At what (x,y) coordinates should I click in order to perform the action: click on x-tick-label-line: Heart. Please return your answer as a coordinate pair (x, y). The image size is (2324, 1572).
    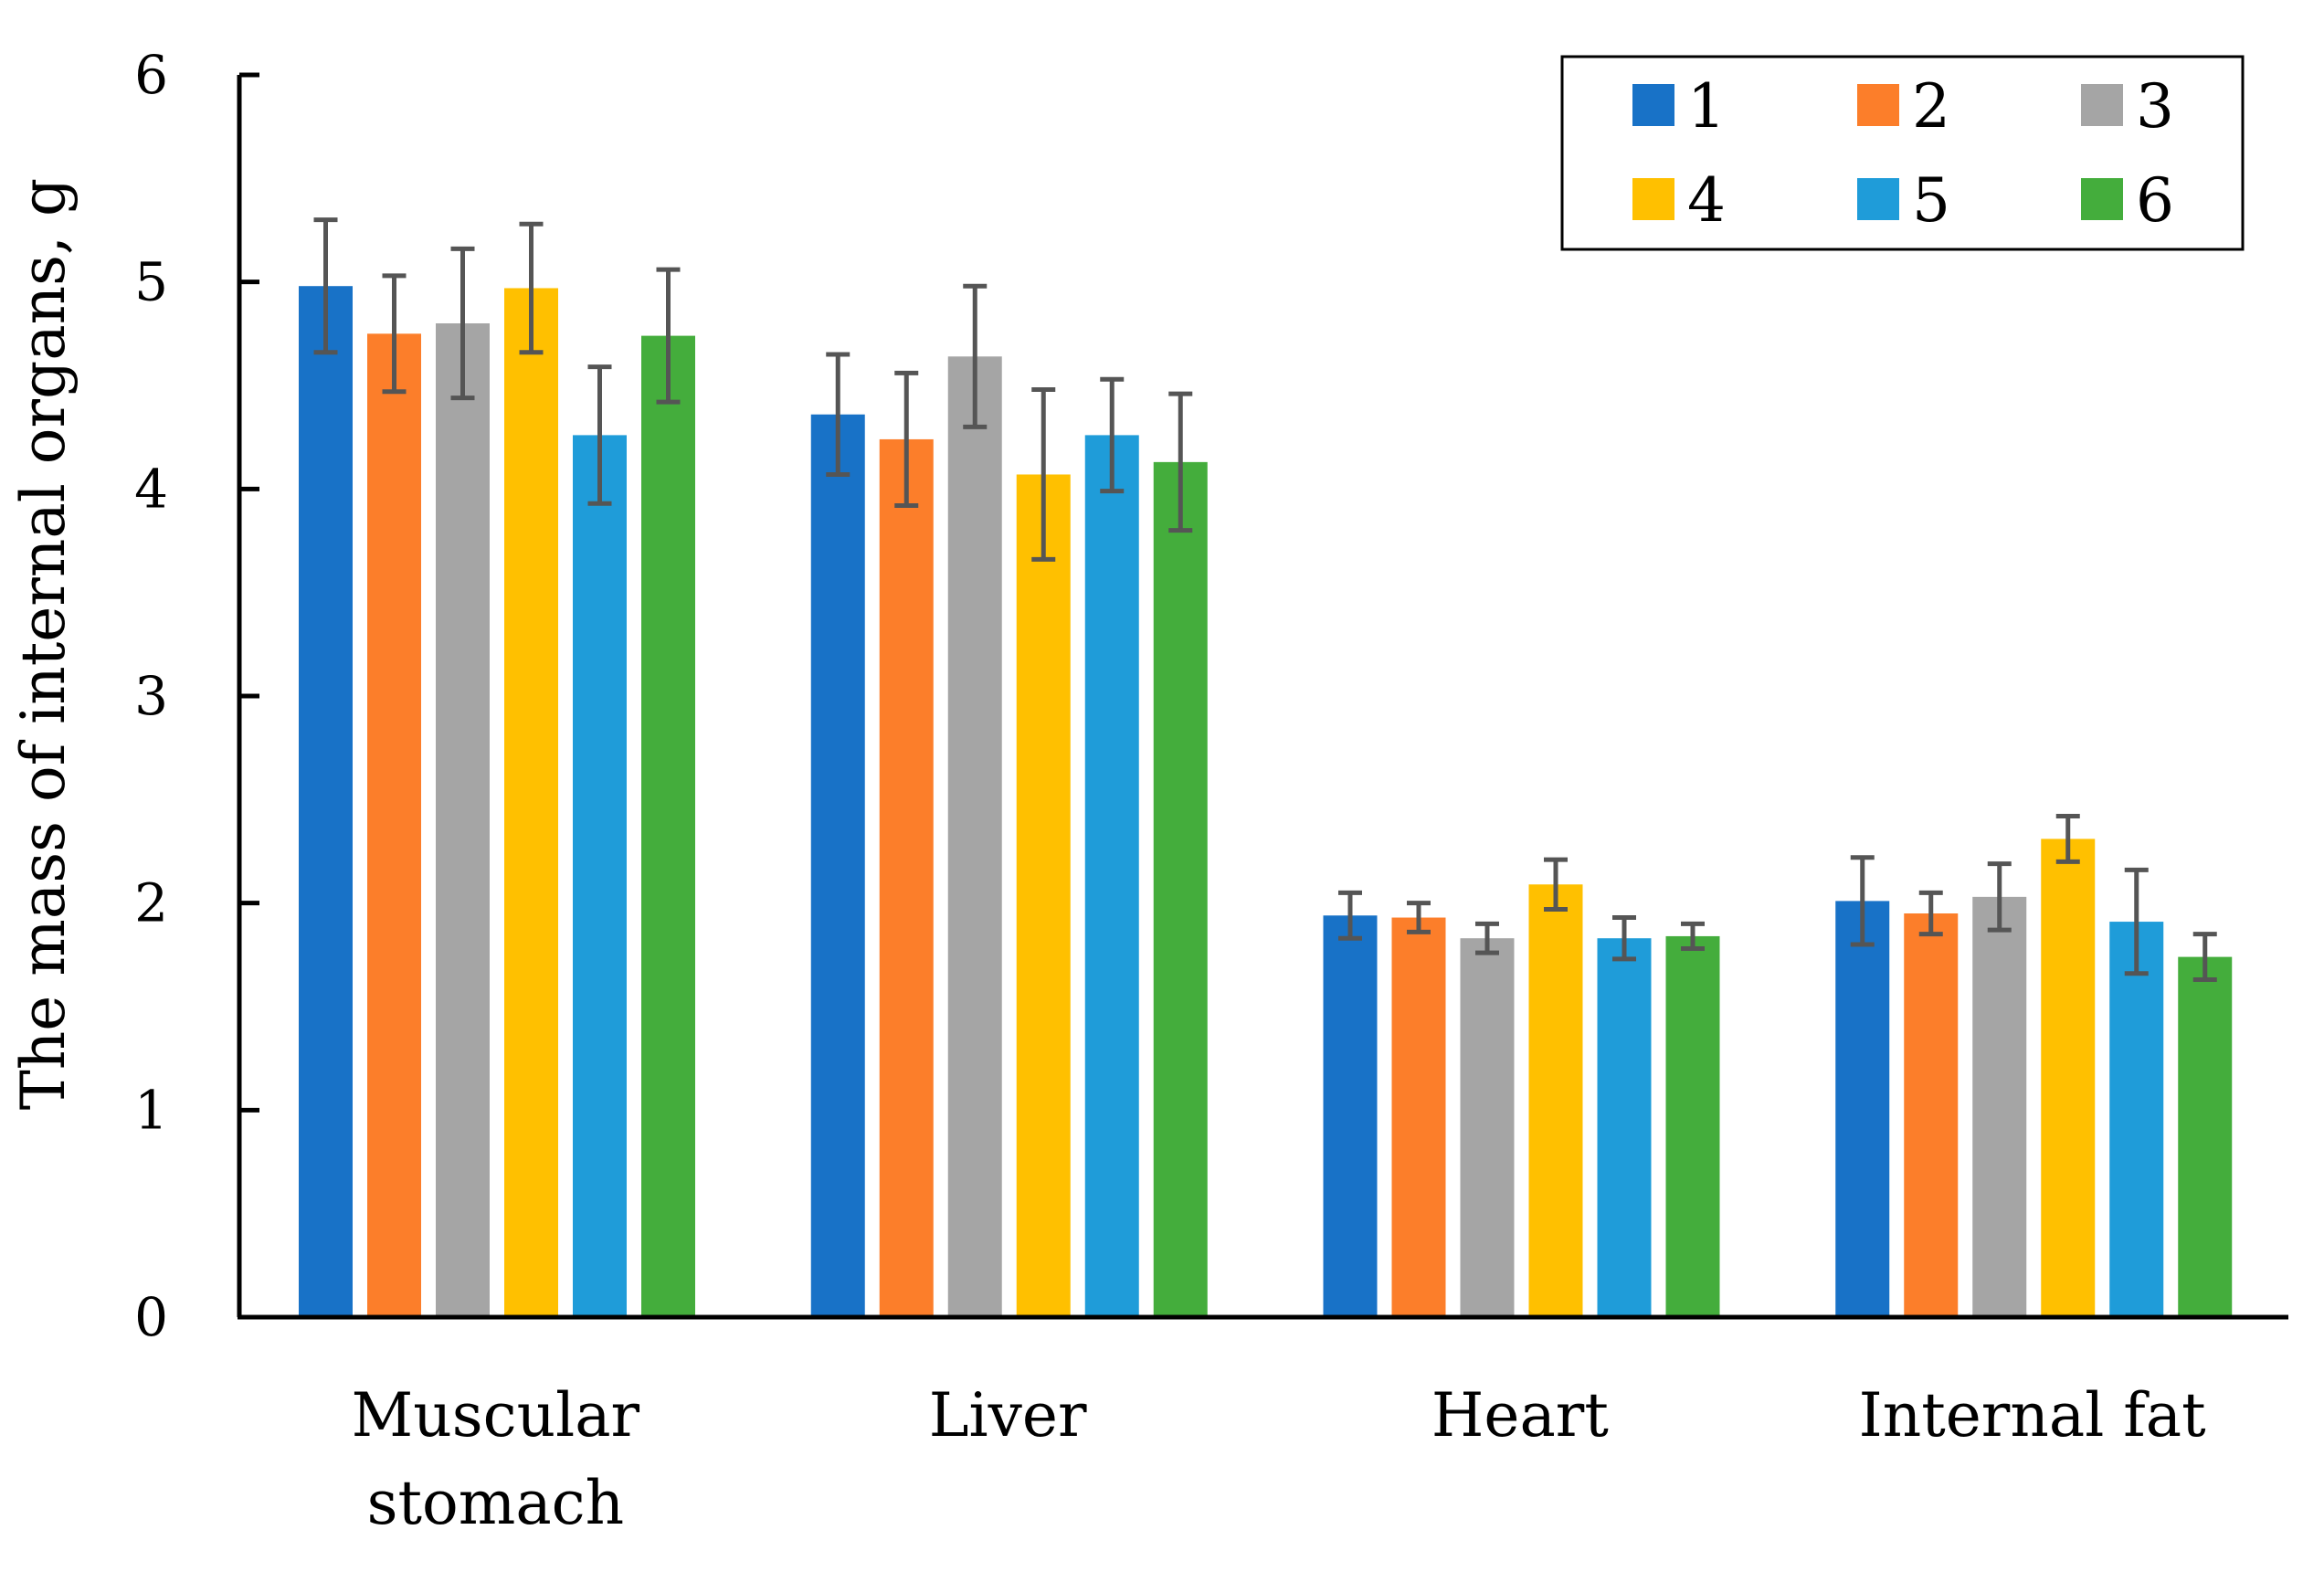
    Looking at the image, I should click on (1520, 1415).